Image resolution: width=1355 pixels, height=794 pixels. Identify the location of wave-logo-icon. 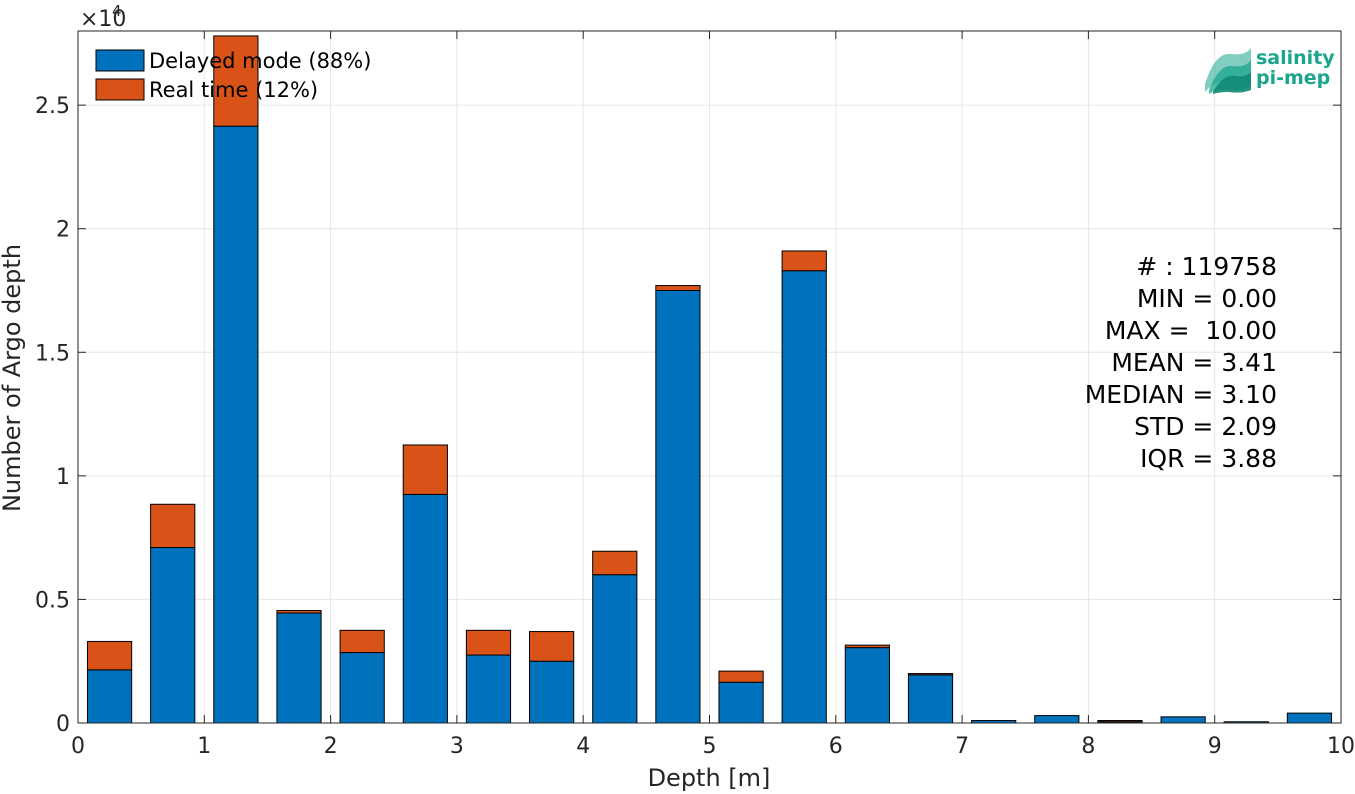
(1228, 71).